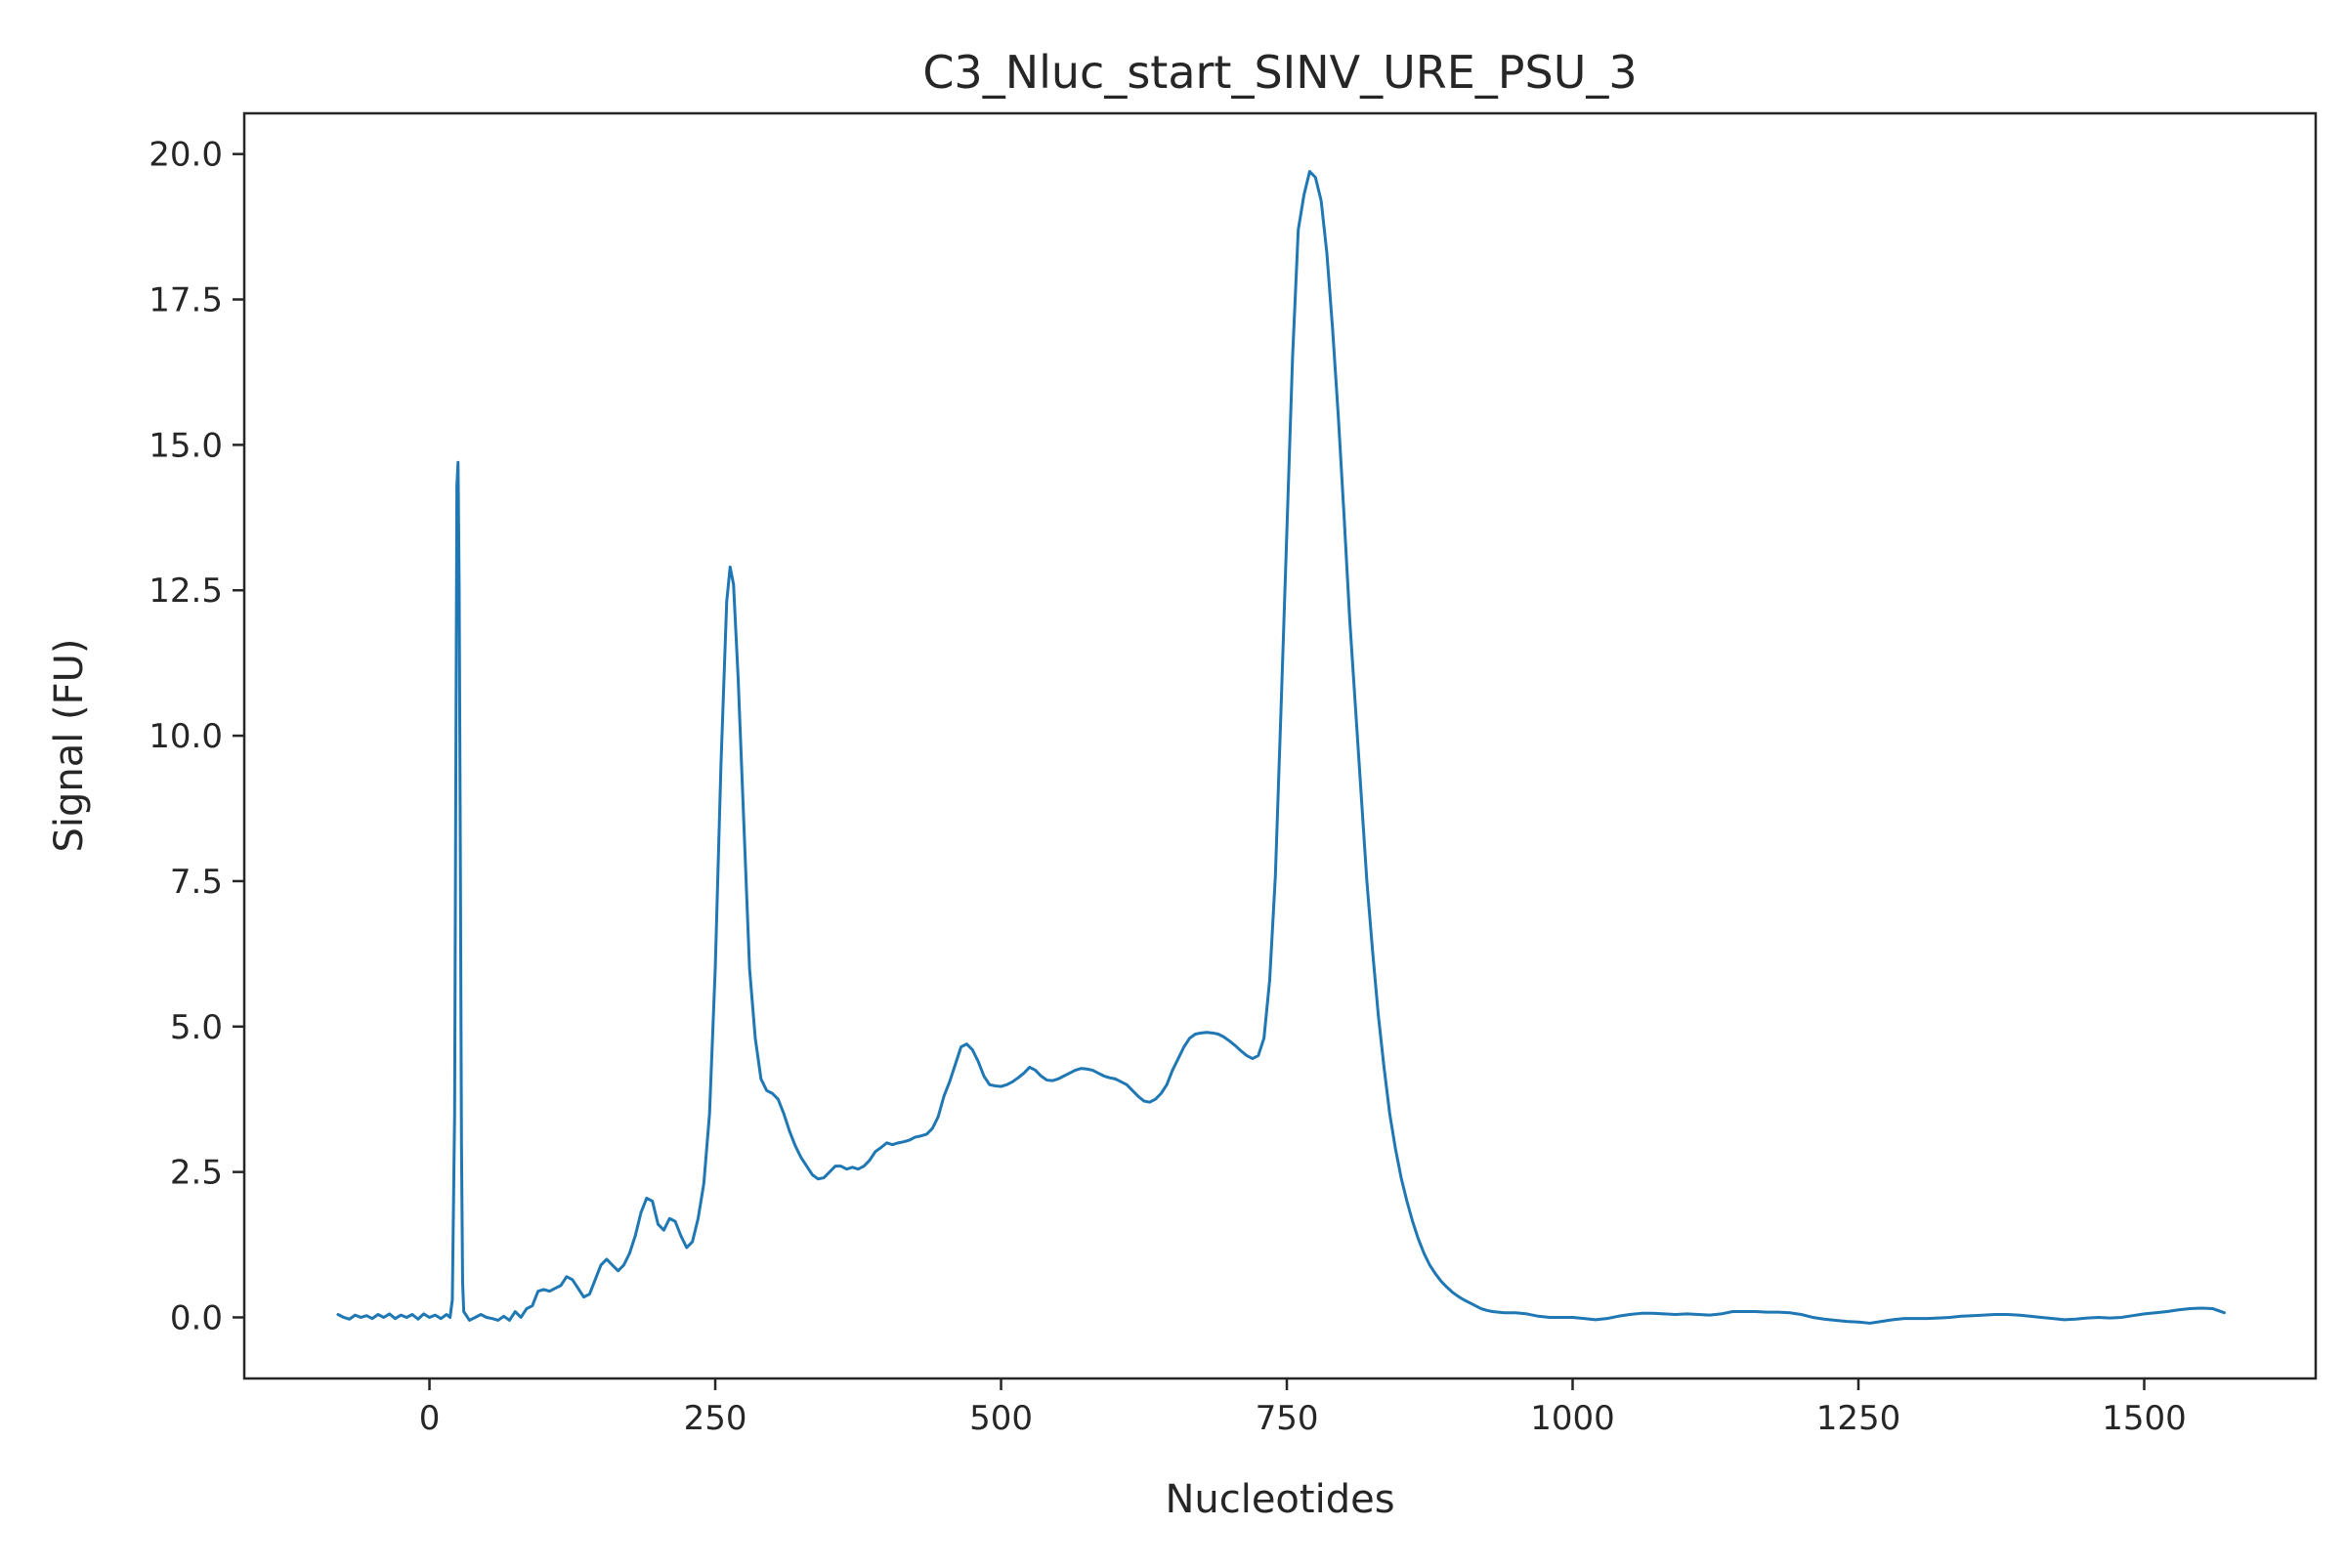 This screenshot has height=1568, width=2345. I want to click on y-tick-label: 12.5, so click(186, 591).